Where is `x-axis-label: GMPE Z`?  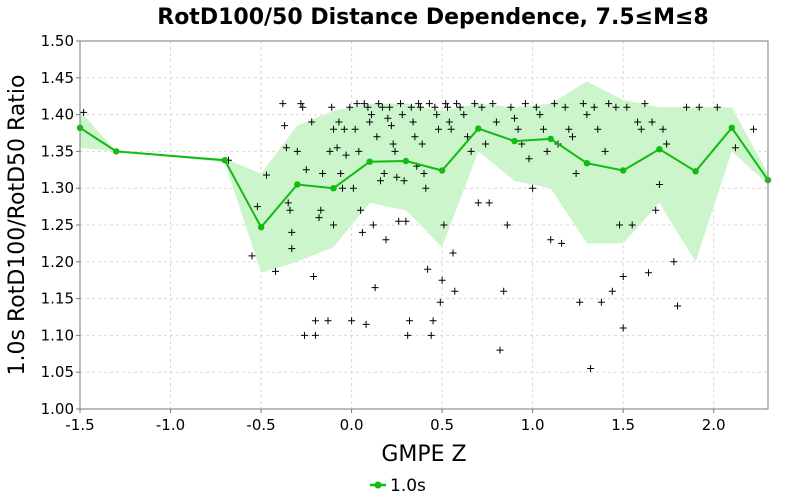
x-axis-label: GMPE Z is located at coordinates (423, 454).